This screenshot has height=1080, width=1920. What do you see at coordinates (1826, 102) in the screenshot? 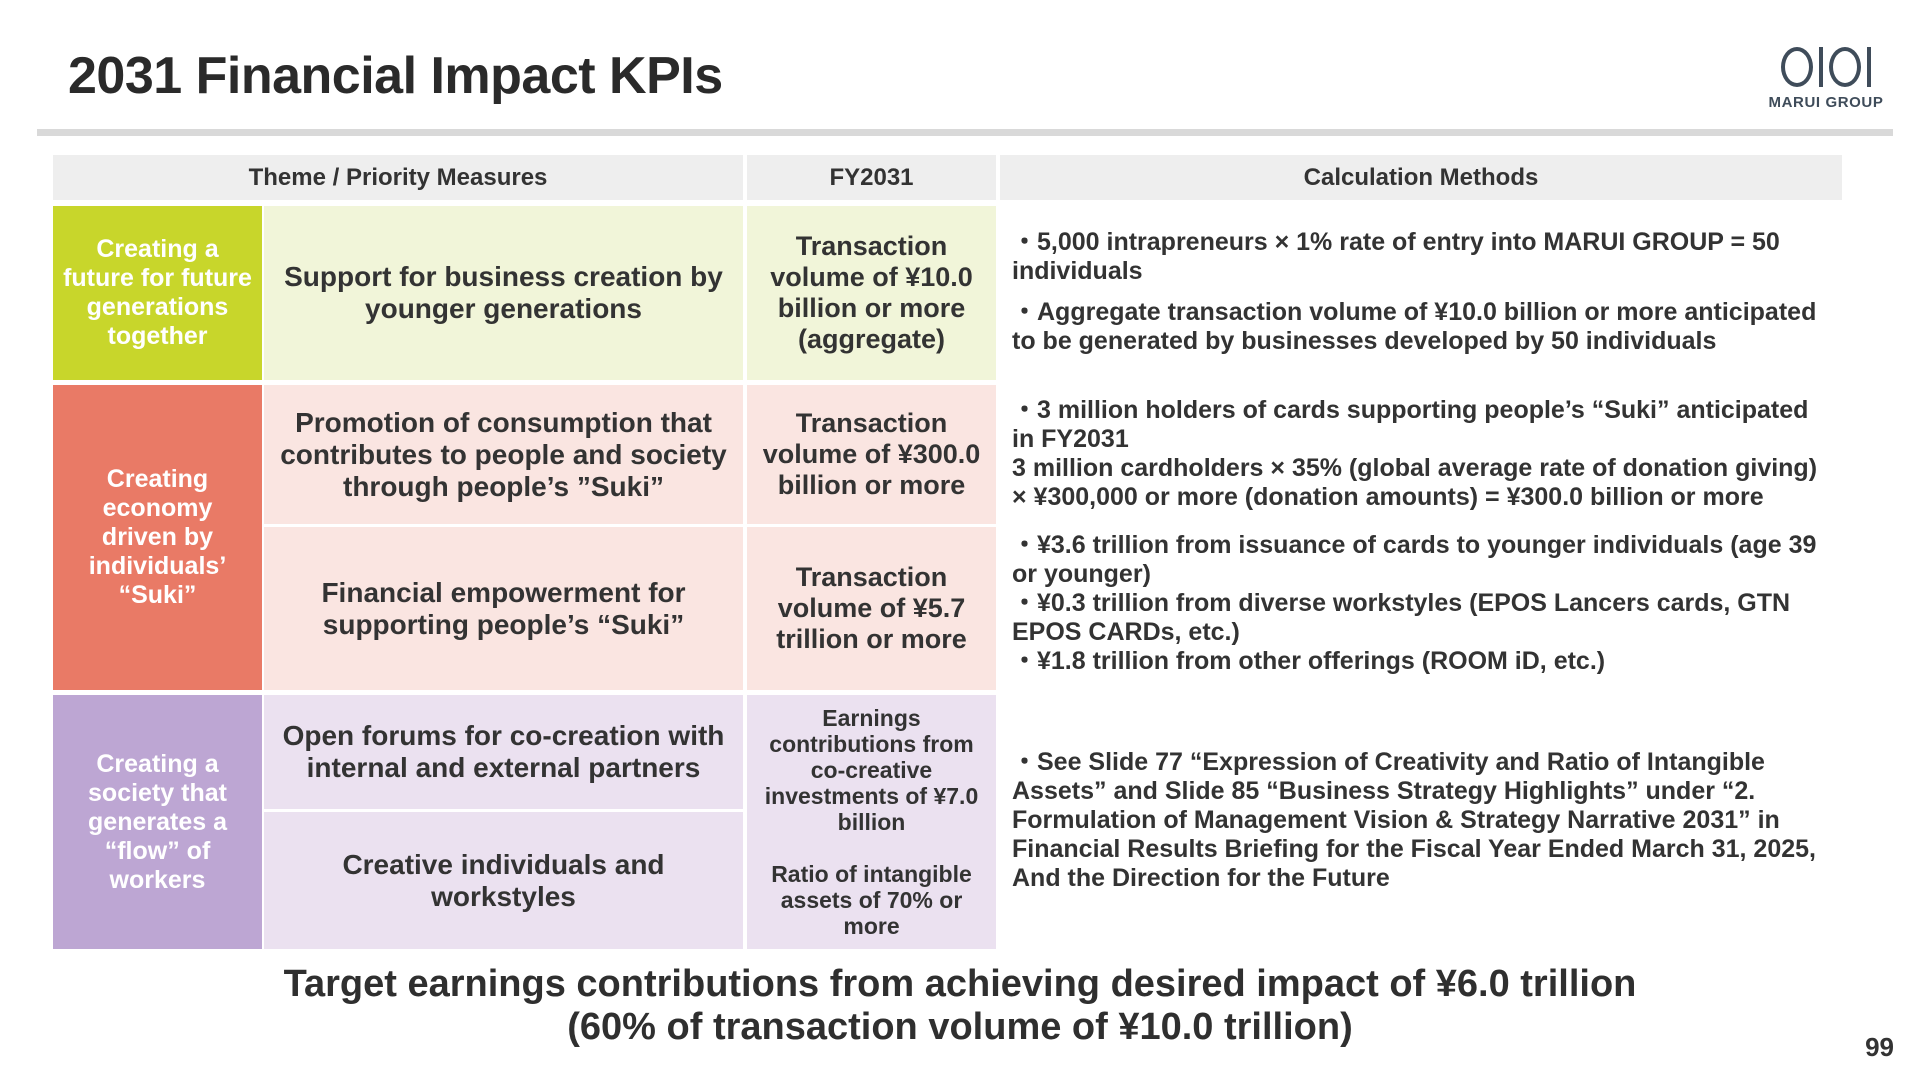
I see `logo-text: MARUI GROUP` at bounding box center [1826, 102].